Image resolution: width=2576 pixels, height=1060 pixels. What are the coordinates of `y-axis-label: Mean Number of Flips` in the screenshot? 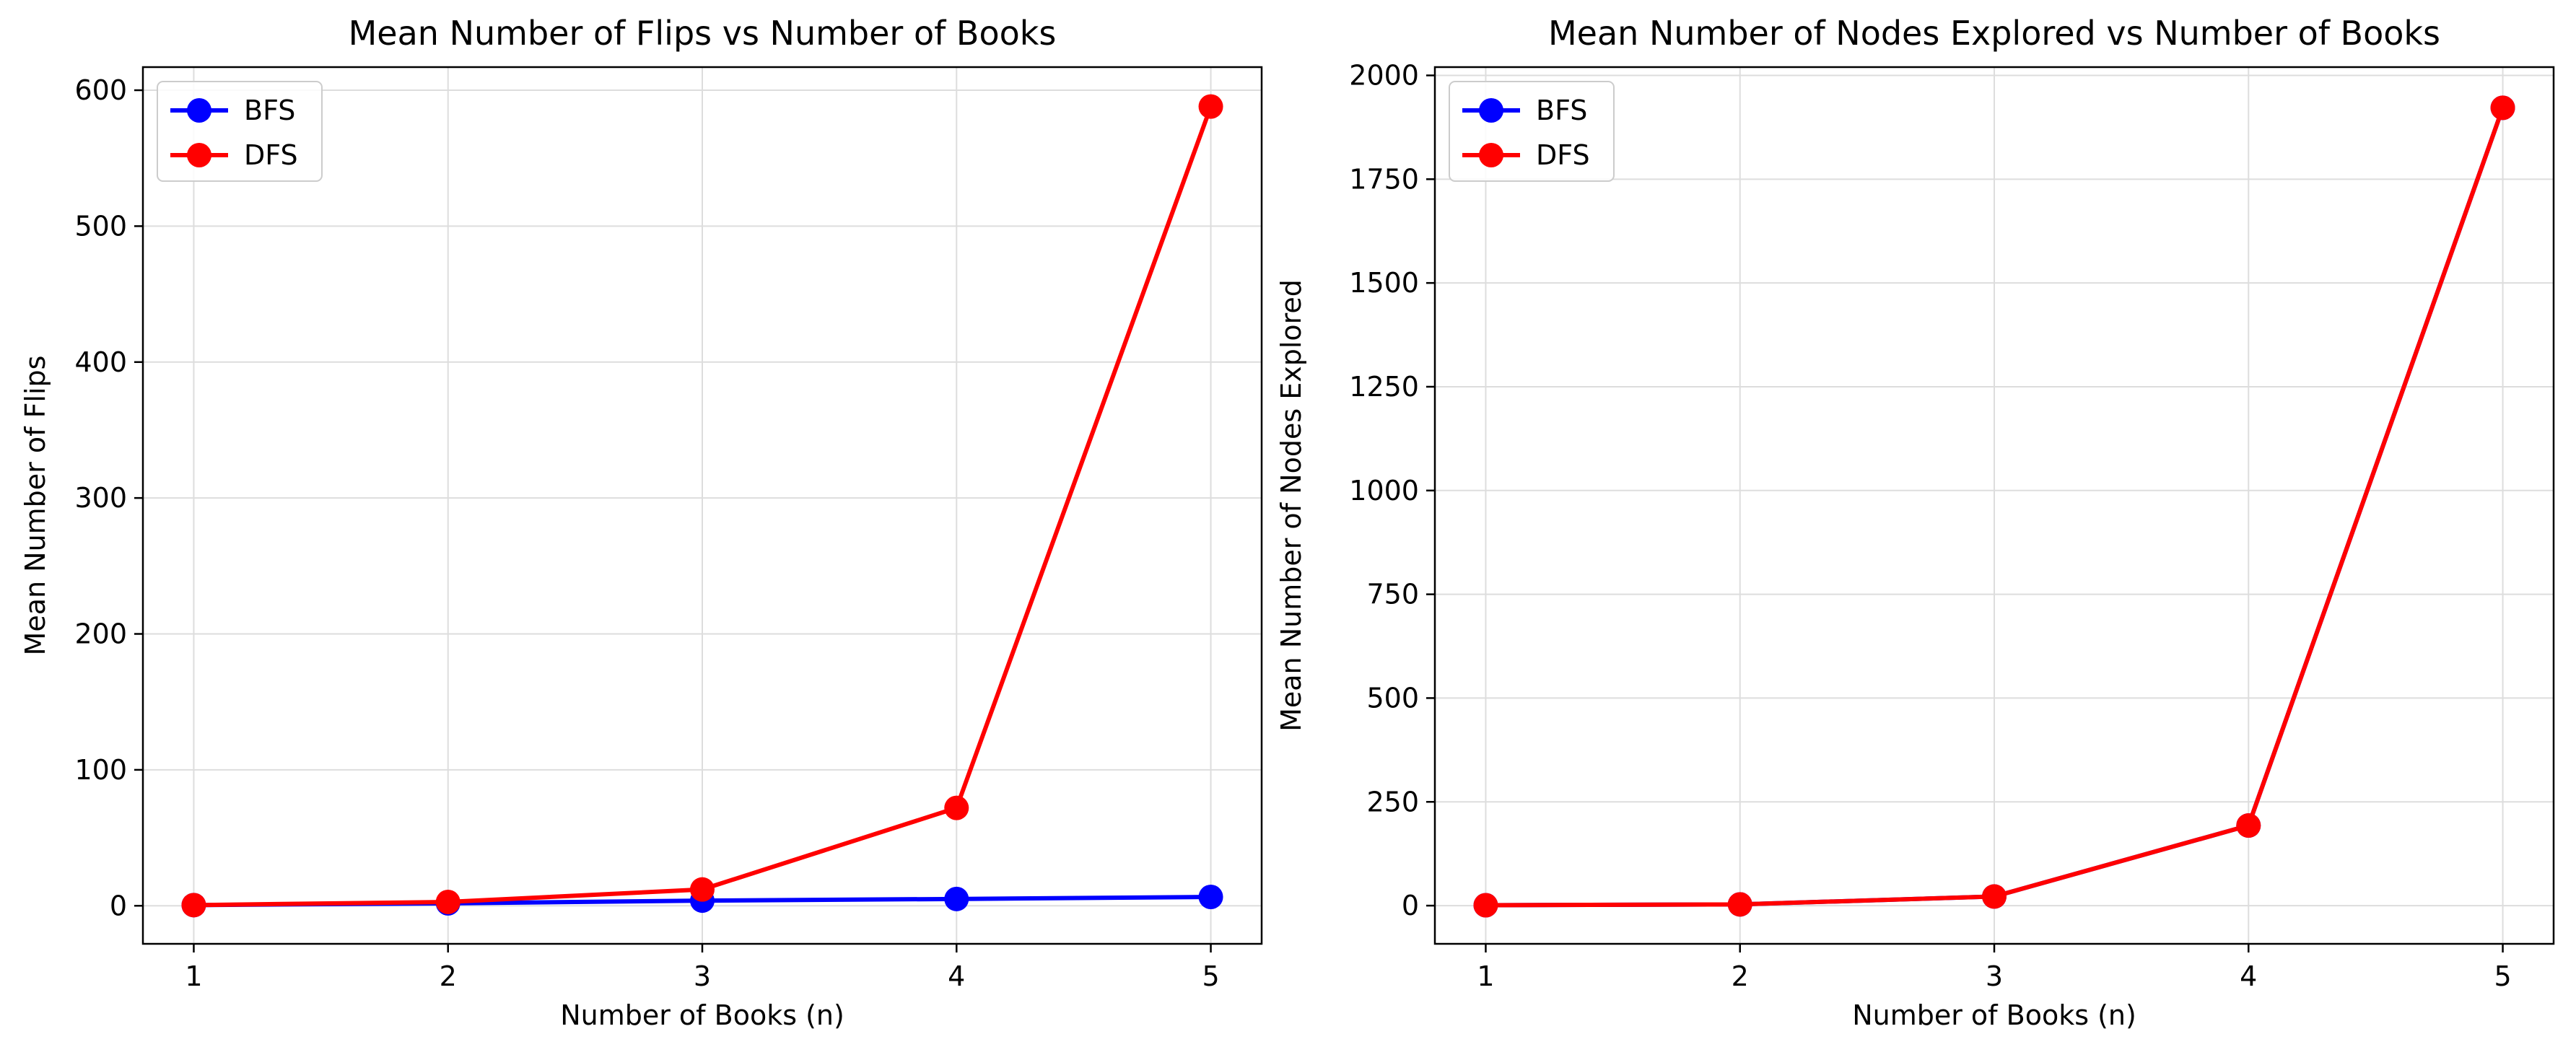 It's located at (35, 506).